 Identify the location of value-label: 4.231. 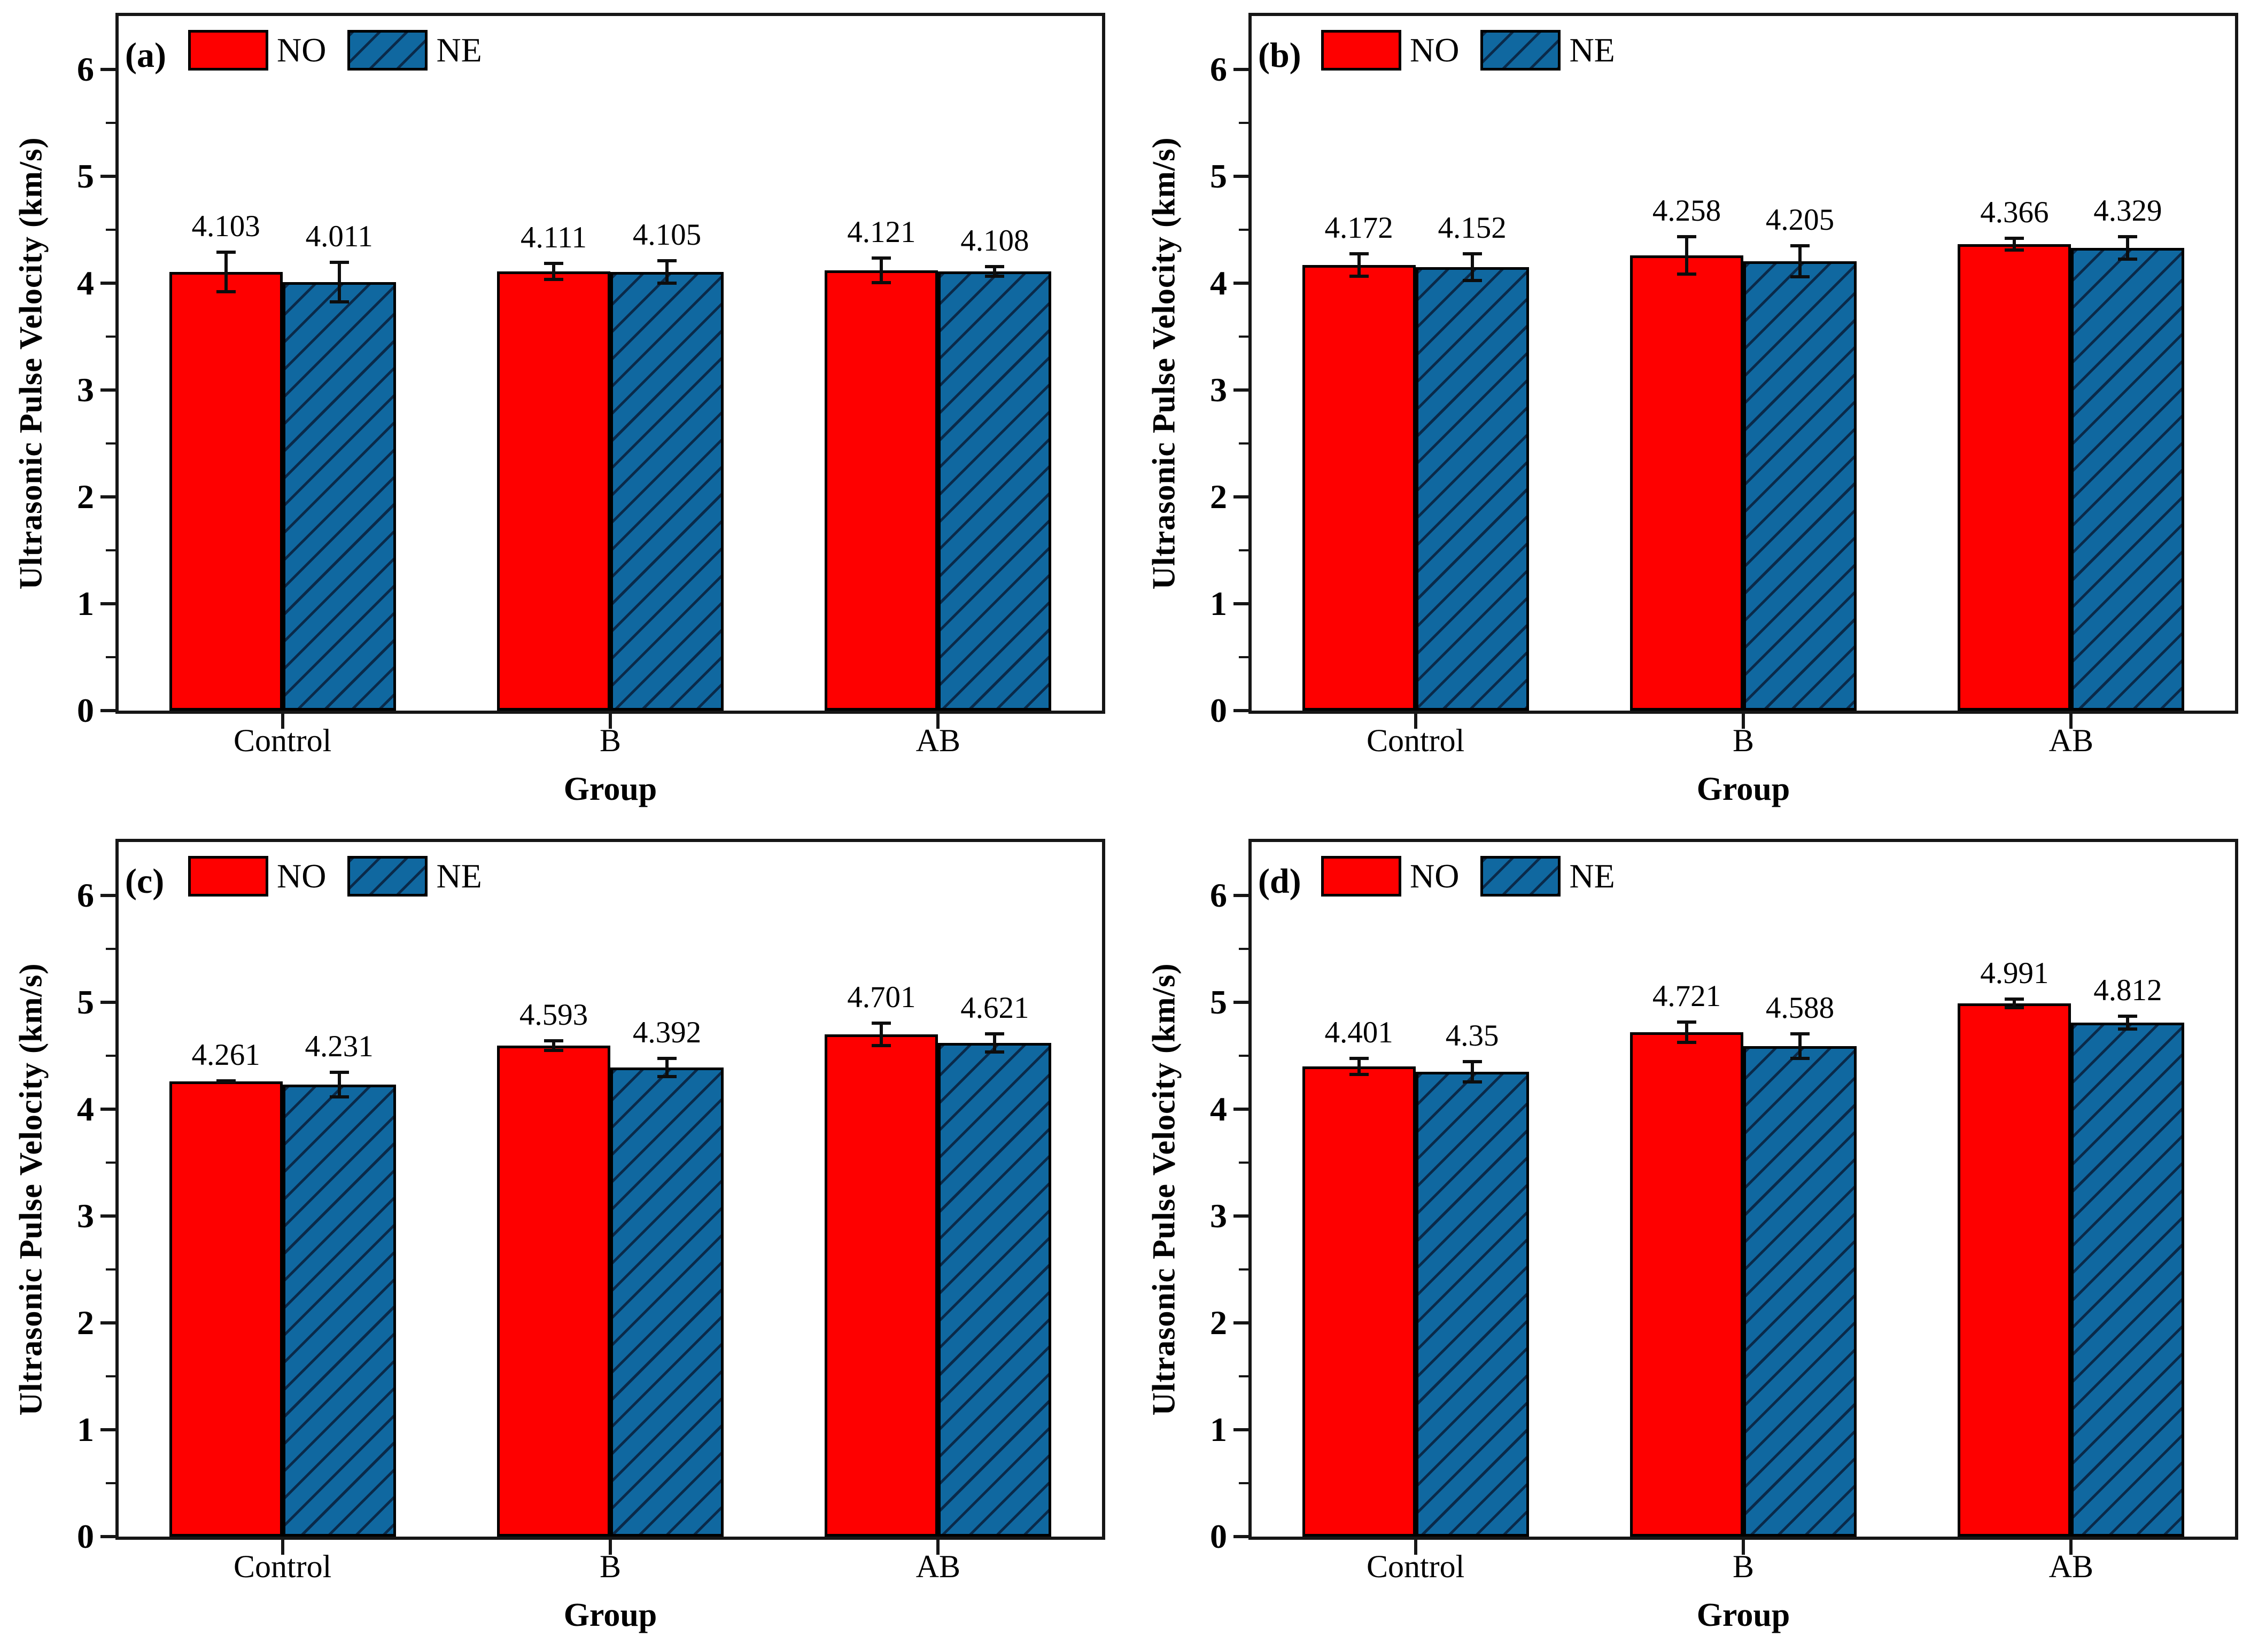
(339, 1046).